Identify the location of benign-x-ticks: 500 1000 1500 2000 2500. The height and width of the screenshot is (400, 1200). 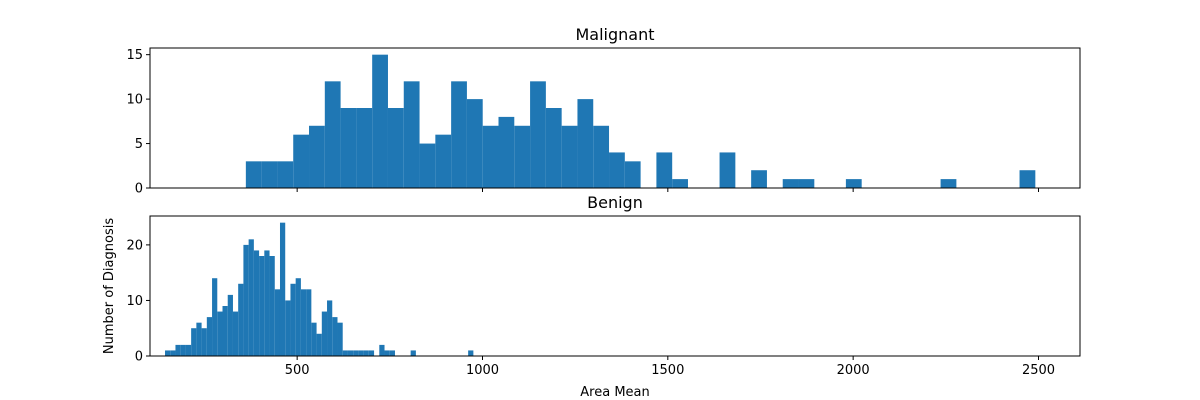
(670, 367).